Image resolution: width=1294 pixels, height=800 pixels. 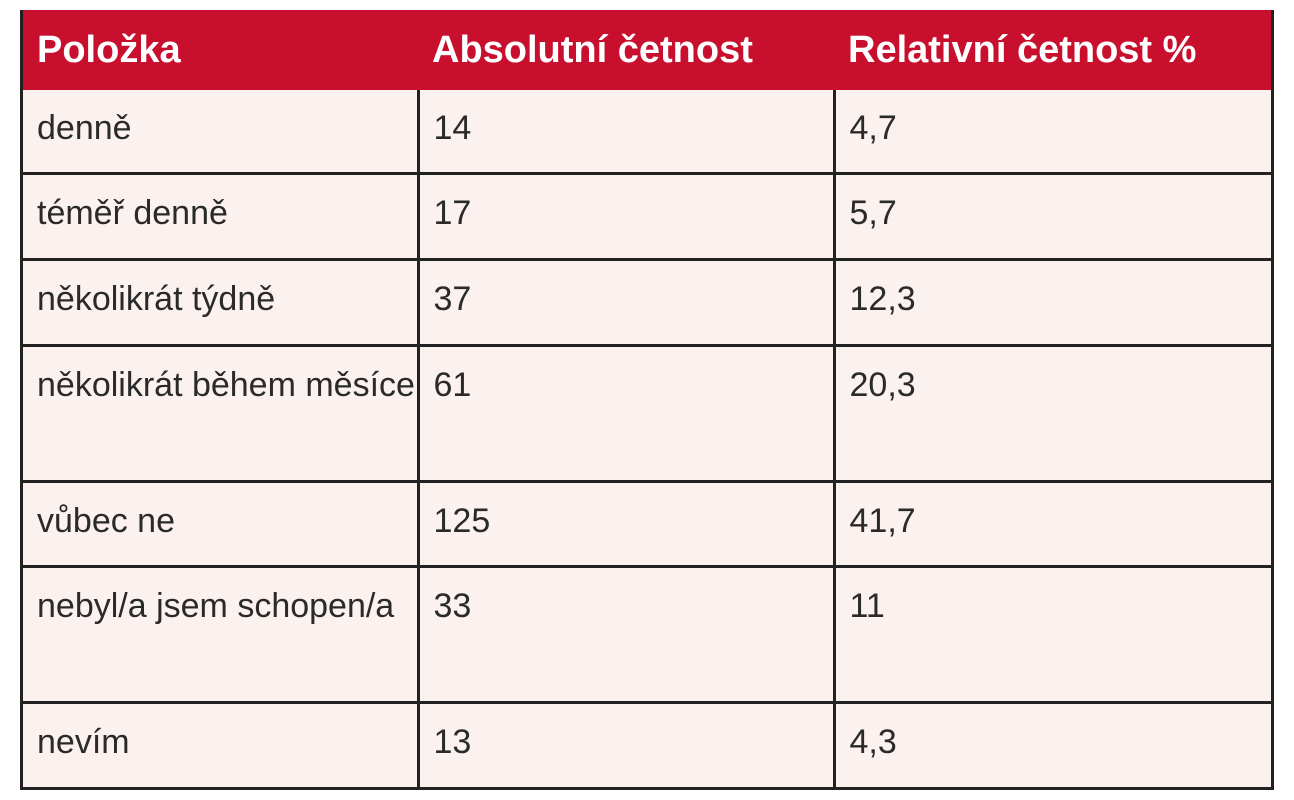 I want to click on cell-absolute: 61, so click(x=625, y=412).